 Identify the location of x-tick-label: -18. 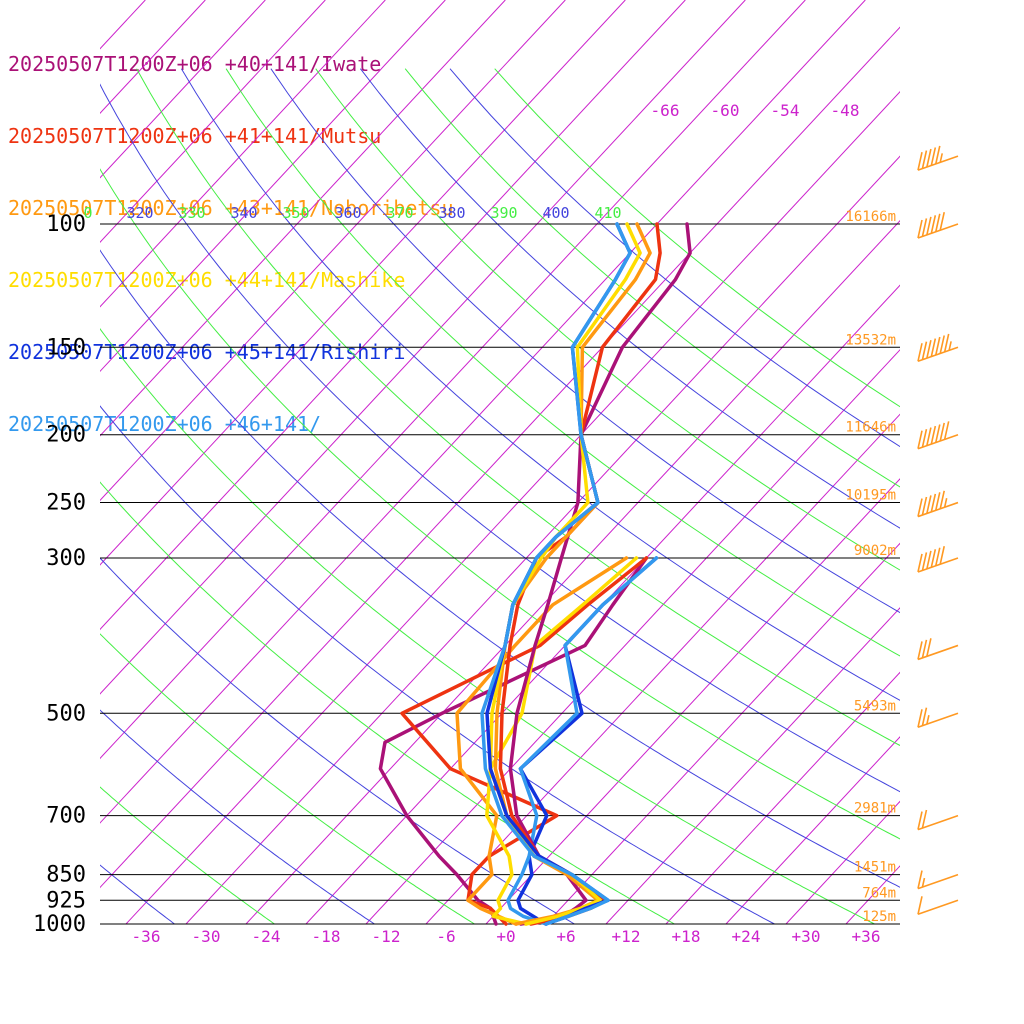
(326, 936).